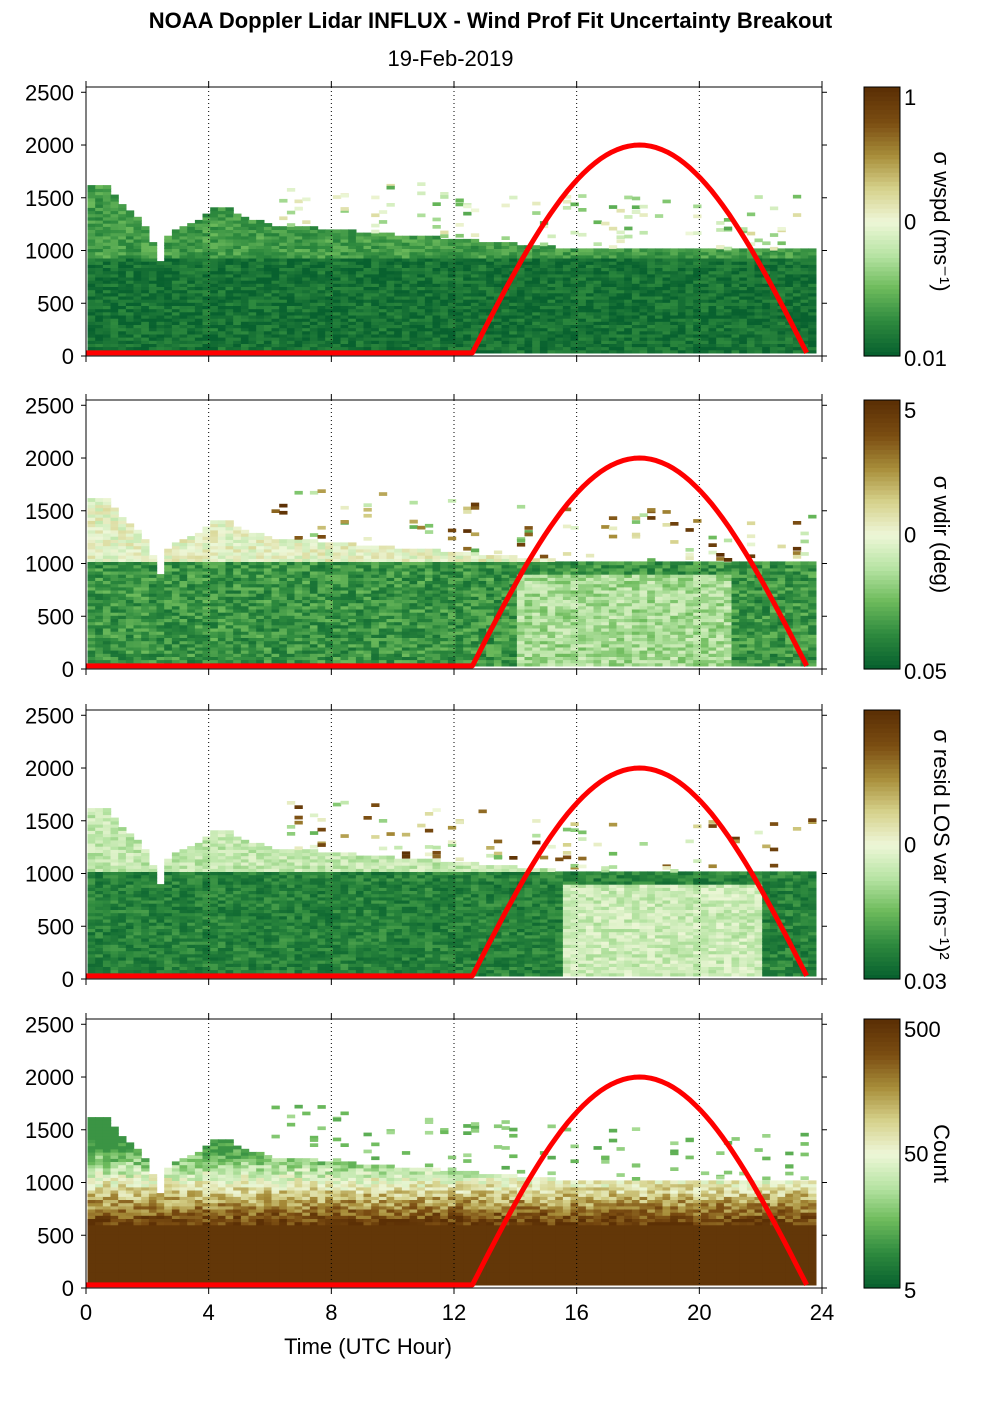 The width and height of the screenshot is (981, 1412). What do you see at coordinates (49, 92) in the screenshot?
I see `y-tick-label: 2500` at bounding box center [49, 92].